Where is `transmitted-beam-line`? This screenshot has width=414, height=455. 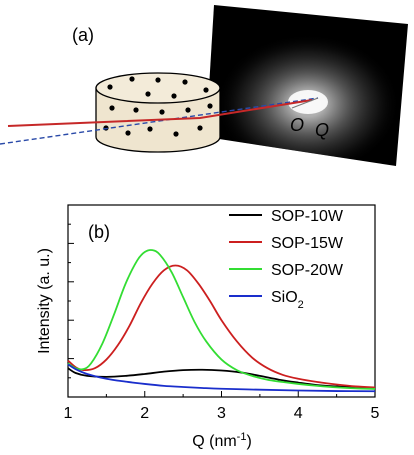
transmitted-beam-line is located at coordinates (159, 121).